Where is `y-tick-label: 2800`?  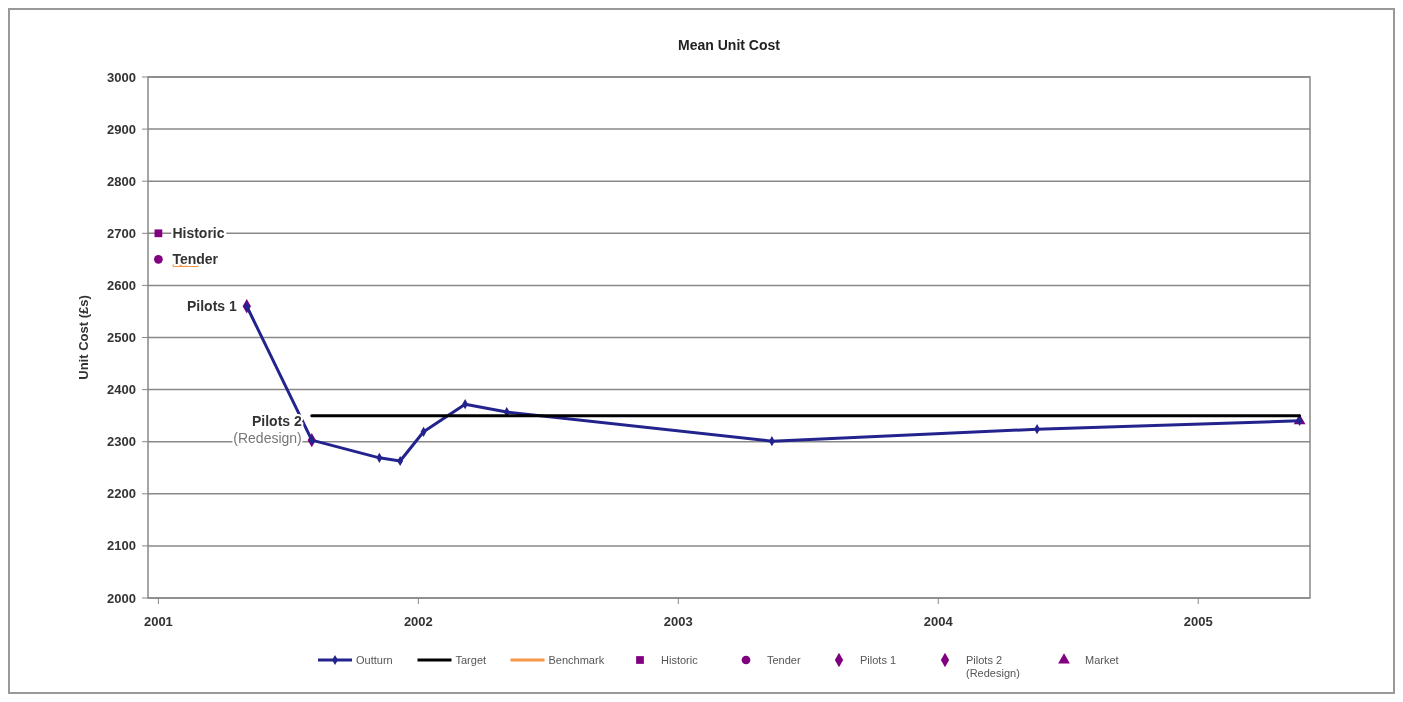 y-tick-label: 2800 is located at coordinates (121, 181).